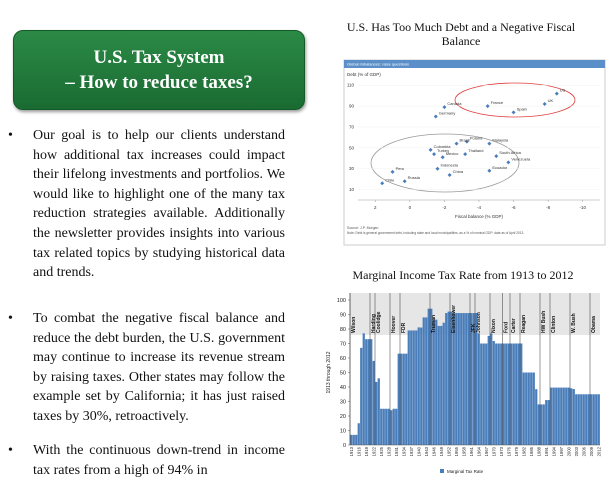 This screenshot has width=609, height=481. I want to click on president-label: Ford, so click(507, 327).